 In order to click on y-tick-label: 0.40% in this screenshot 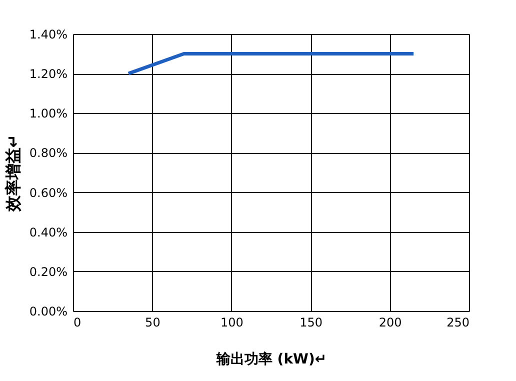, I will do `click(48, 232)`.